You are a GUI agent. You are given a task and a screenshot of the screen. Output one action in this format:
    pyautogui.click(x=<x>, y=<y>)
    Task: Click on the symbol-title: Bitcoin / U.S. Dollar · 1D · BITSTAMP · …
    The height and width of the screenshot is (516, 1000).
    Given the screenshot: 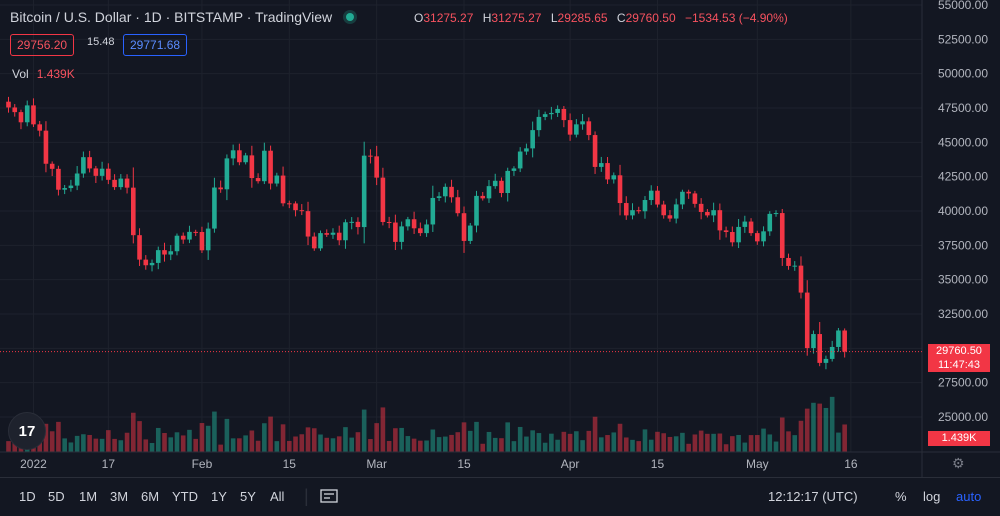 What is the action you would take?
    pyautogui.click(x=171, y=17)
    